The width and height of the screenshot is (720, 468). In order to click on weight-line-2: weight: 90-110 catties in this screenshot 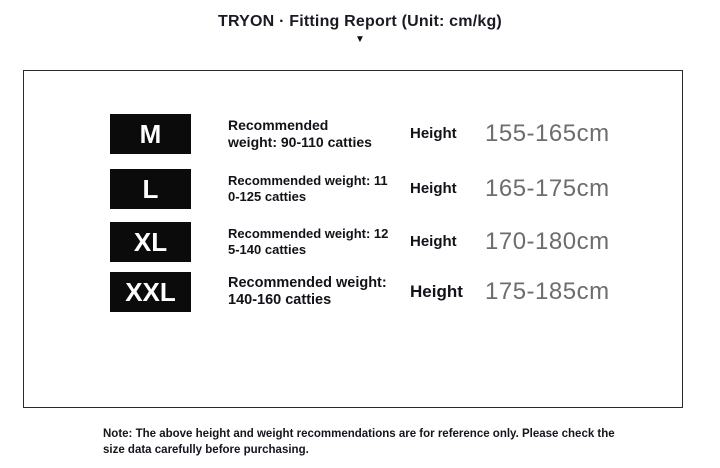, I will do `click(300, 142)`.